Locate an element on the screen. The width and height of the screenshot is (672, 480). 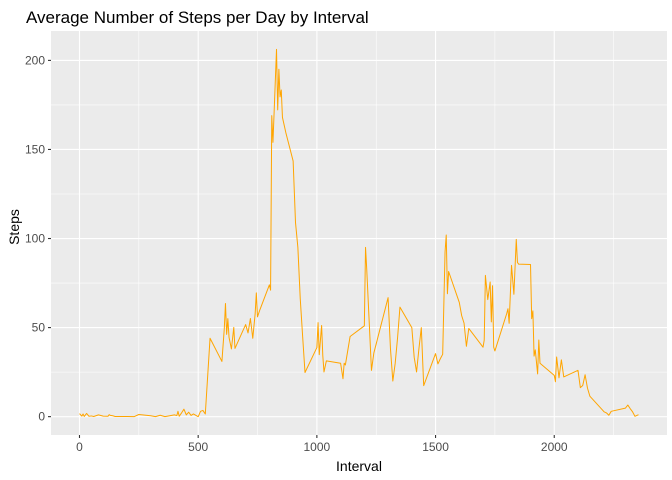
x-axis-title: Interval is located at coordinates (359, 466).